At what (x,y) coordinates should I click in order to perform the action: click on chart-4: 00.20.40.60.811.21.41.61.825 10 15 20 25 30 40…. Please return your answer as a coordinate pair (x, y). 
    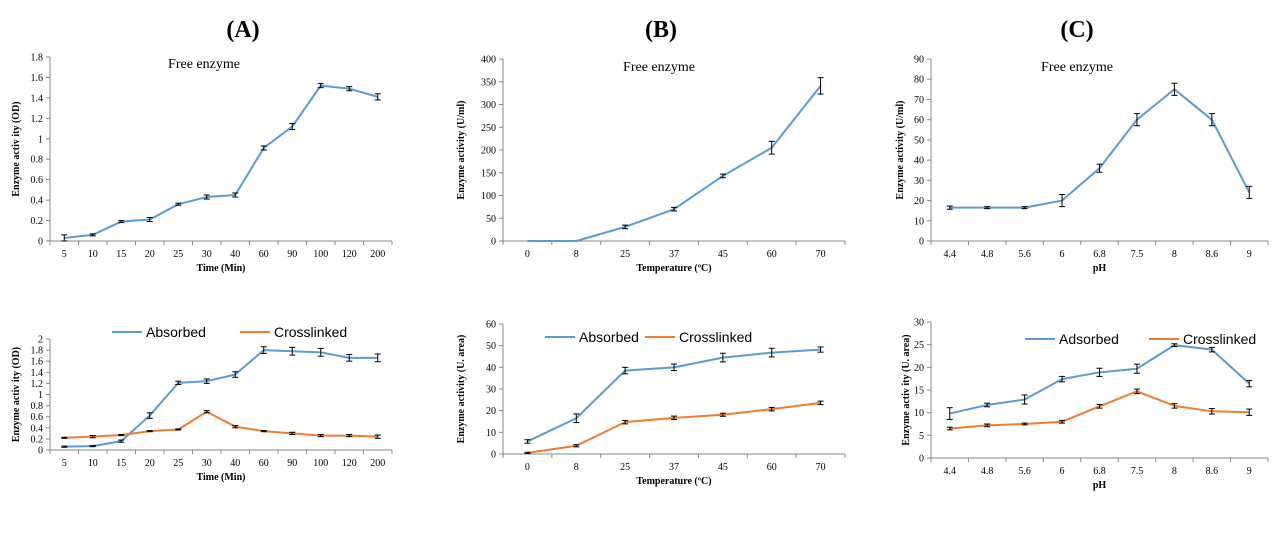
    Looking at the image, I should click on (202, 403).